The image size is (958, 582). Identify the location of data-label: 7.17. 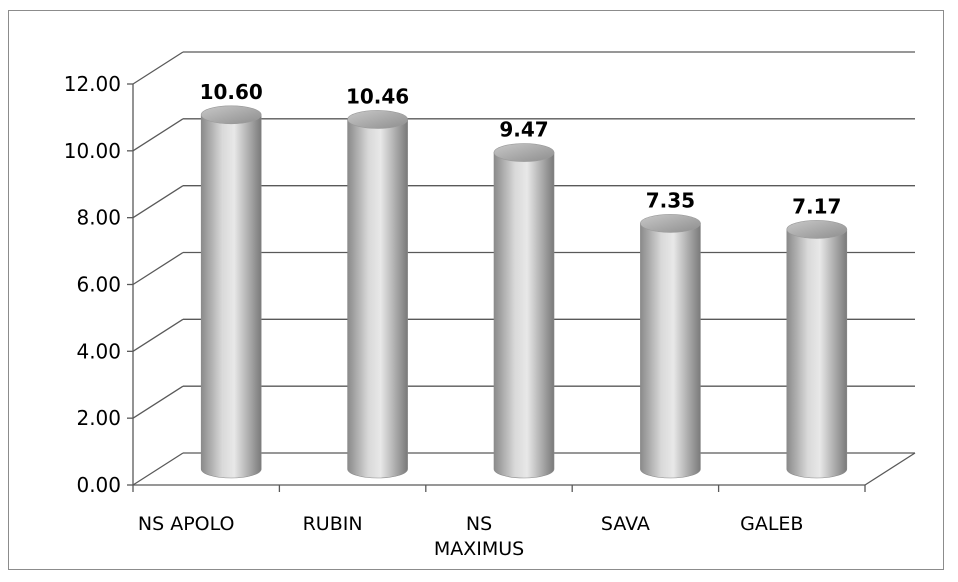
(816, 206).